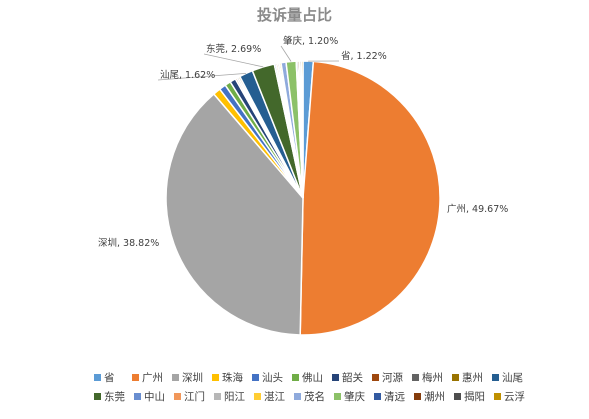 Image resolution: width=589 pixels, height=419 pixels. What do you see at coordinates (114, 396) in the screenshot?
I see `legend-label-11: 东莞` at bounding box center [114, 396].